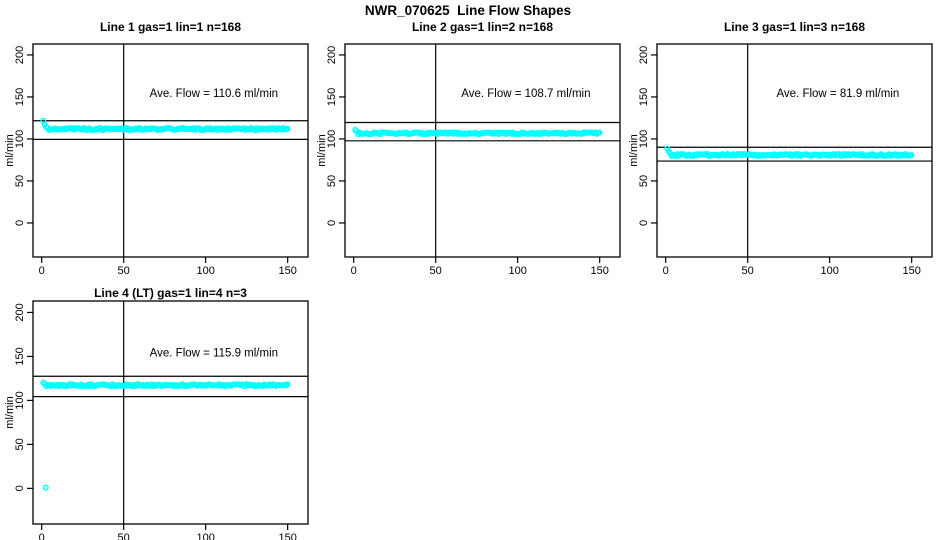 This screenshot has width=936, height=540. I want to click on avg-flow-annotation: Ave. Flow = 108.7 ml/min, so click(525, 94).